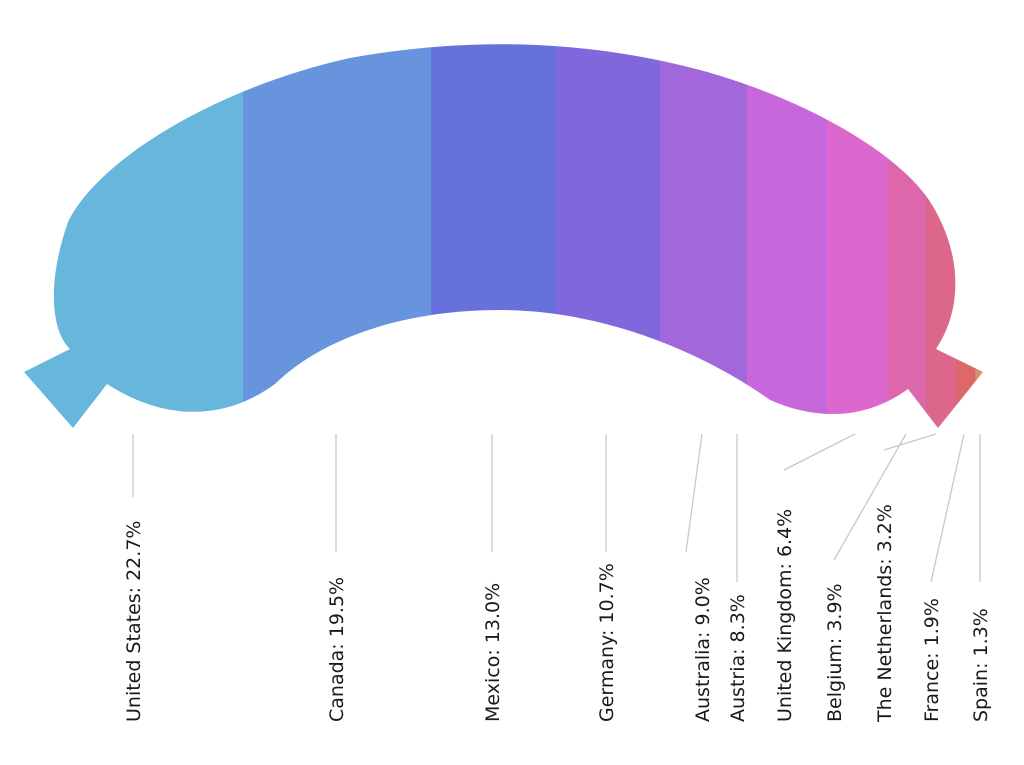  I want to click on slice-label: United States: 22.7%, so click(134, 621).